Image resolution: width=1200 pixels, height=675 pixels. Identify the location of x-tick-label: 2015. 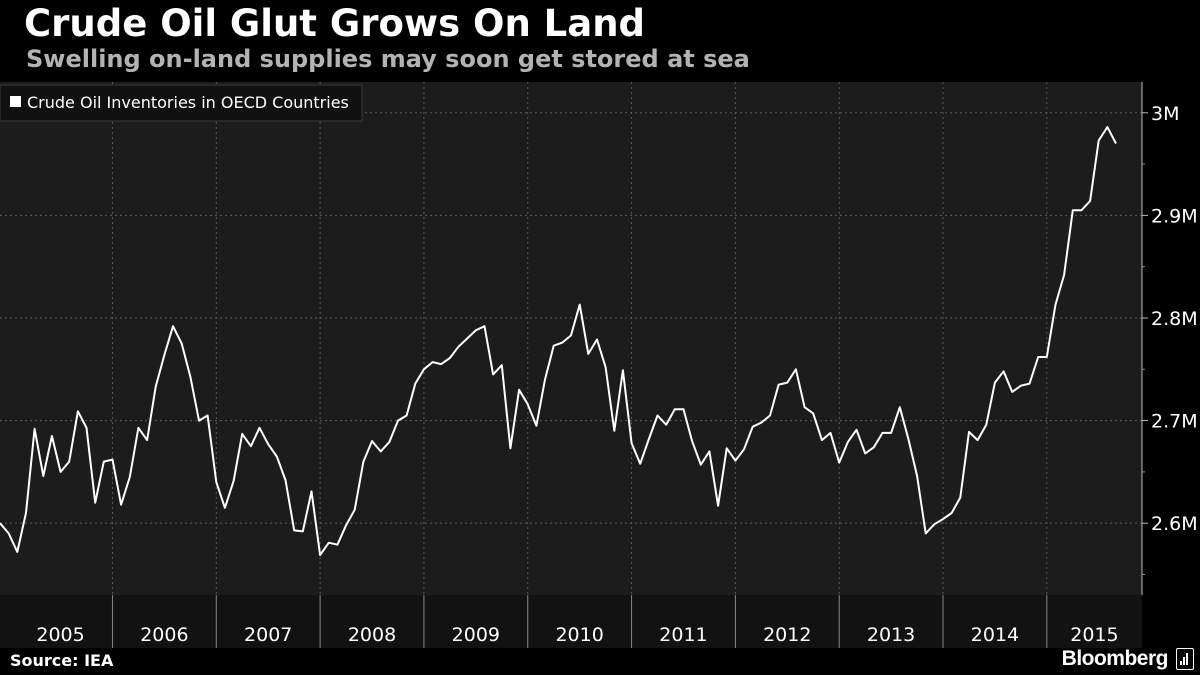
(1094, 635).